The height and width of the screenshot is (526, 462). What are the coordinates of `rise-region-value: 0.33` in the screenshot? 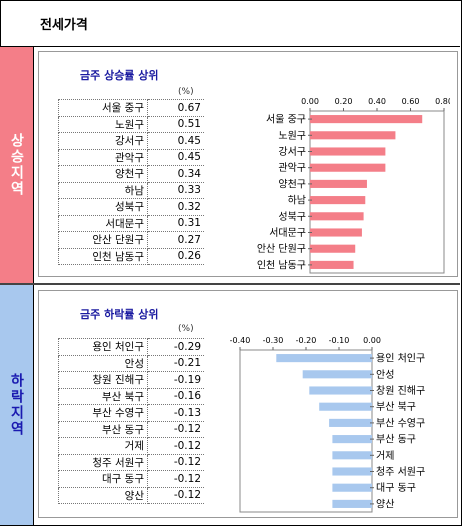 It's located at (175, 190).